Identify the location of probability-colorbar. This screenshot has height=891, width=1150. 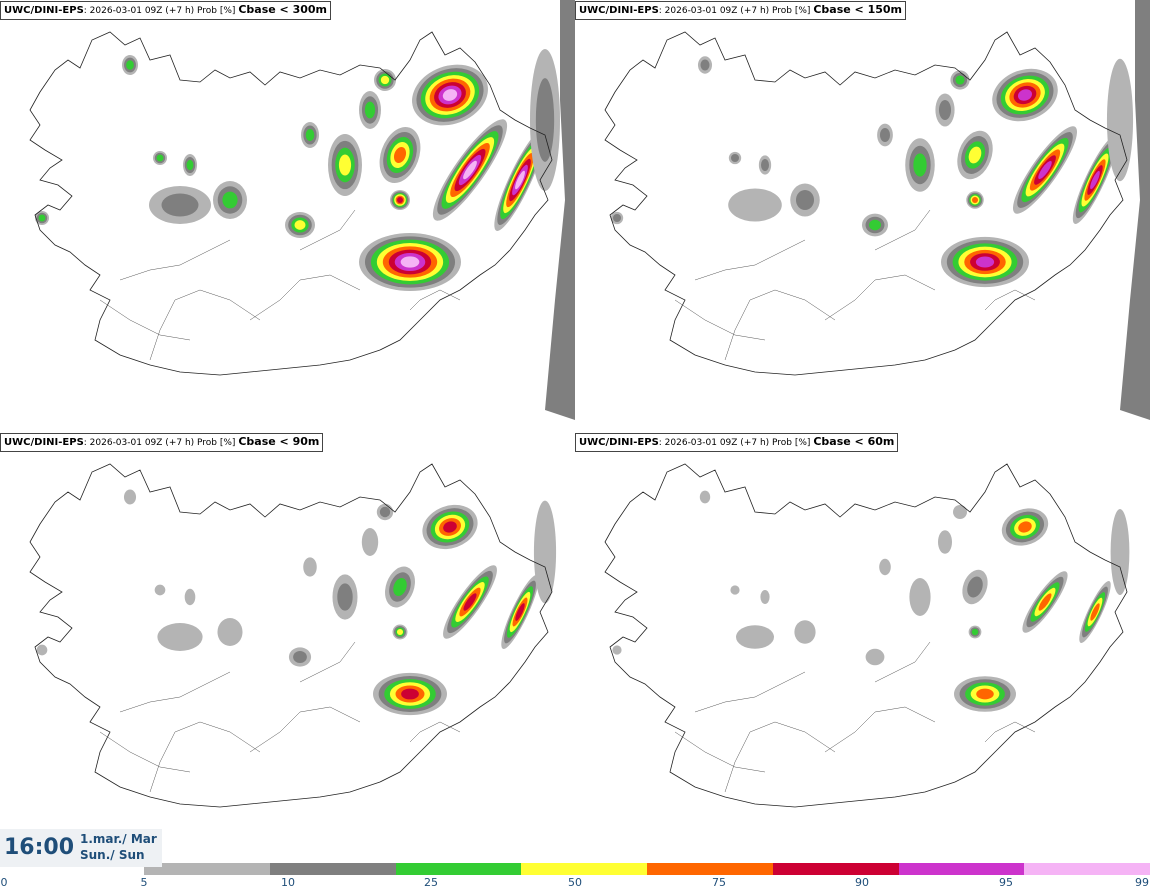
(647, 869).